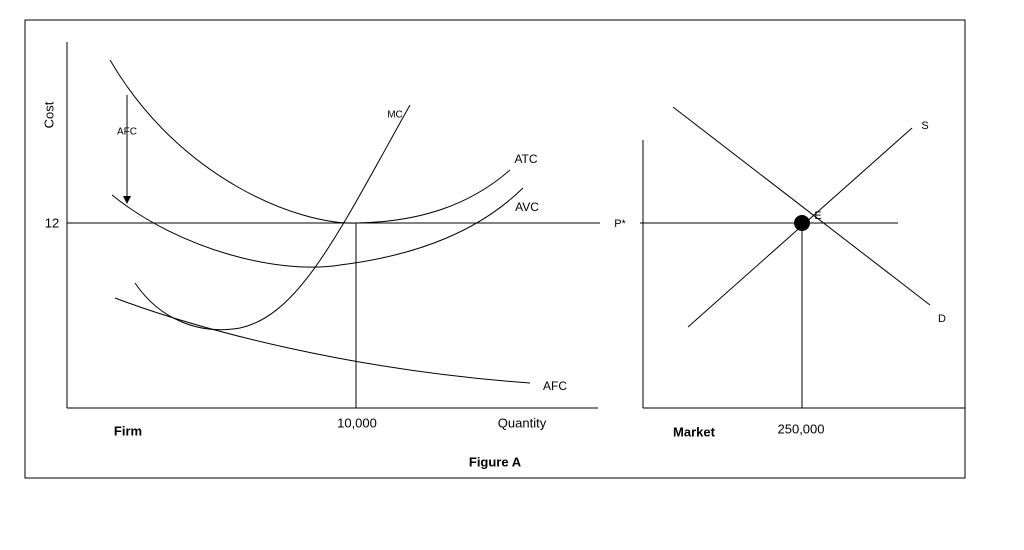  I want to click on afc-arrow-label: AFC, so click(127, 132).